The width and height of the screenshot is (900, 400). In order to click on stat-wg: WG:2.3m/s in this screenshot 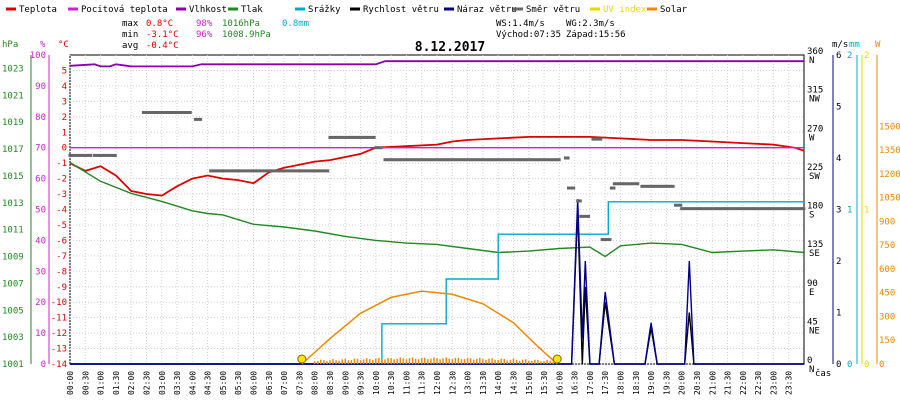, I will do `click(590, 24)`.